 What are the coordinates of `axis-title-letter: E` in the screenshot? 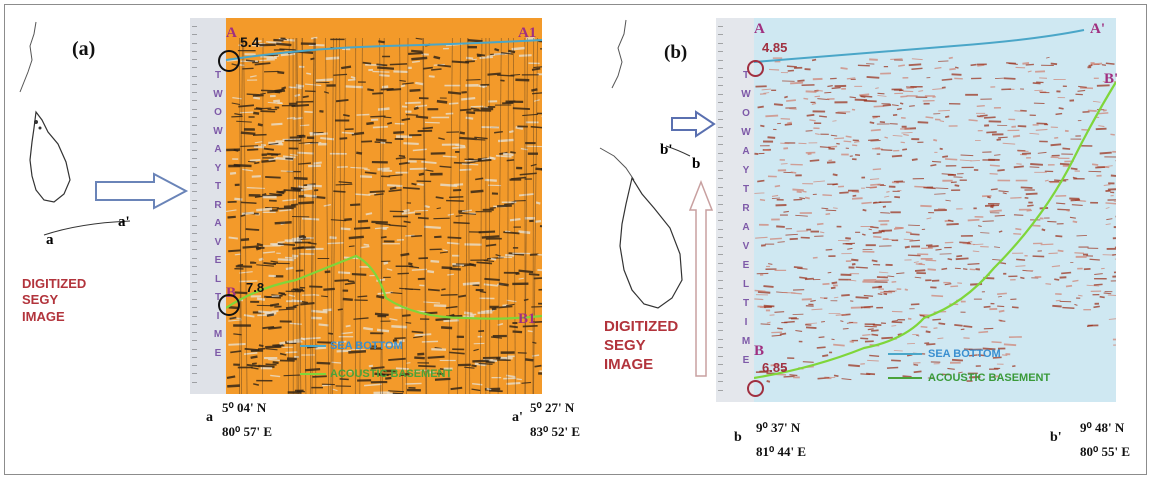 It's located at (746, 265).